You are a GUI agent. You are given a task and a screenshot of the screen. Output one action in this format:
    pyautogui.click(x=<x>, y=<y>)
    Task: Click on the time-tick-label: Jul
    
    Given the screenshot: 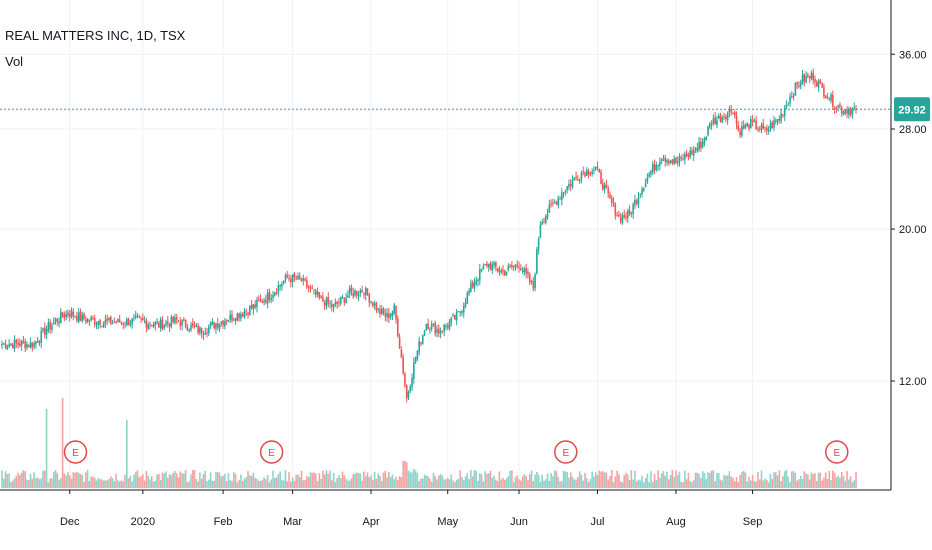 What is the action you would take?
    pyautogui.click(x=597, y=522)
    